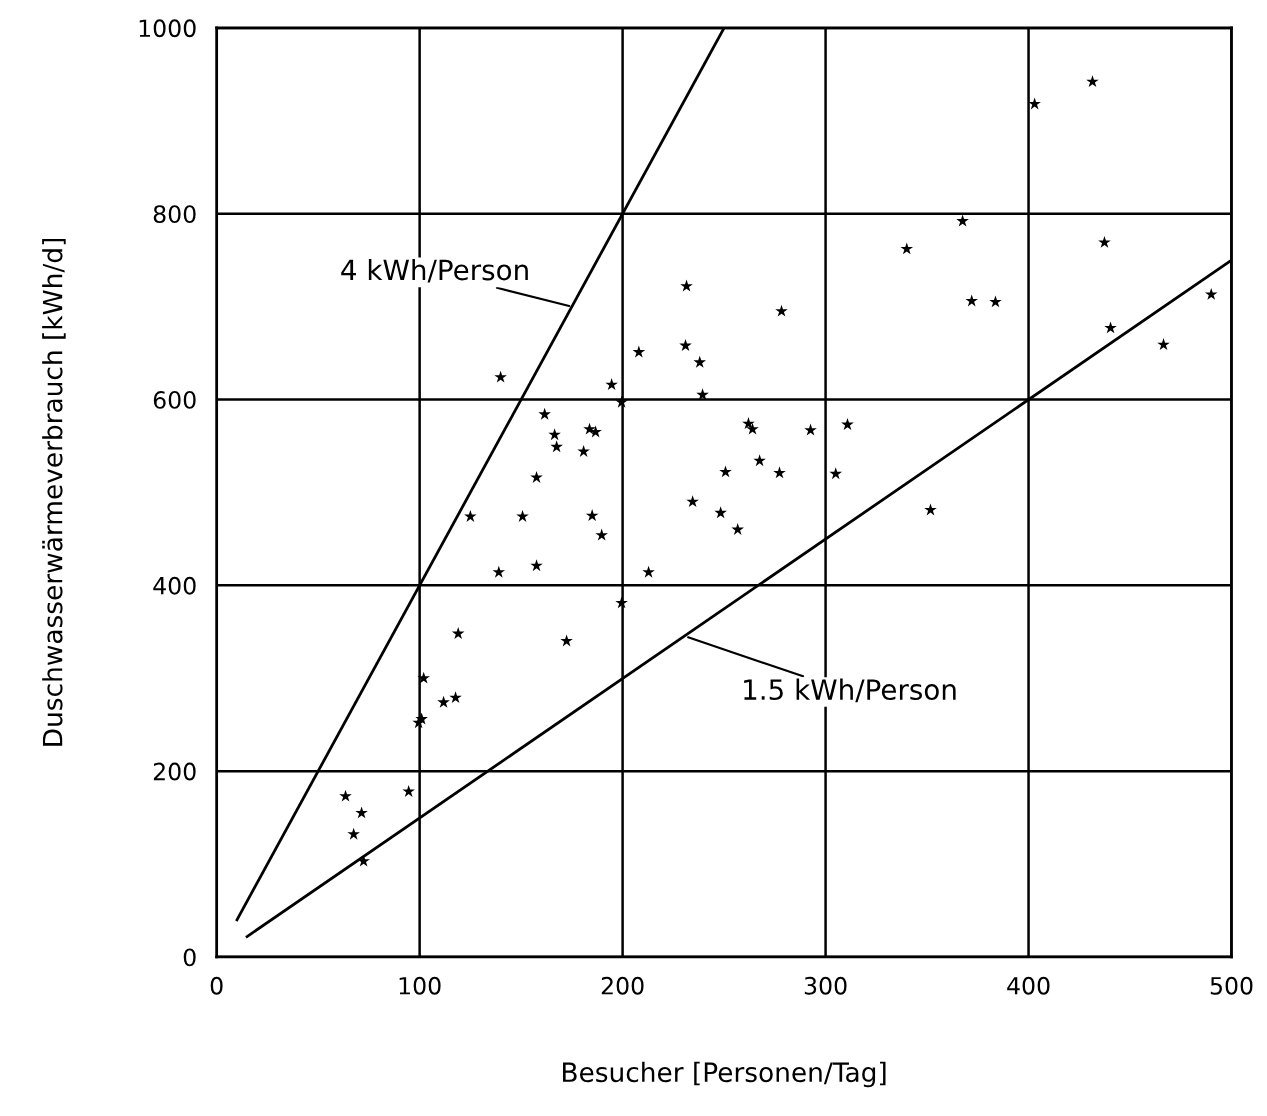  I want to click on x-tick-label: 300, so click(825, 985).